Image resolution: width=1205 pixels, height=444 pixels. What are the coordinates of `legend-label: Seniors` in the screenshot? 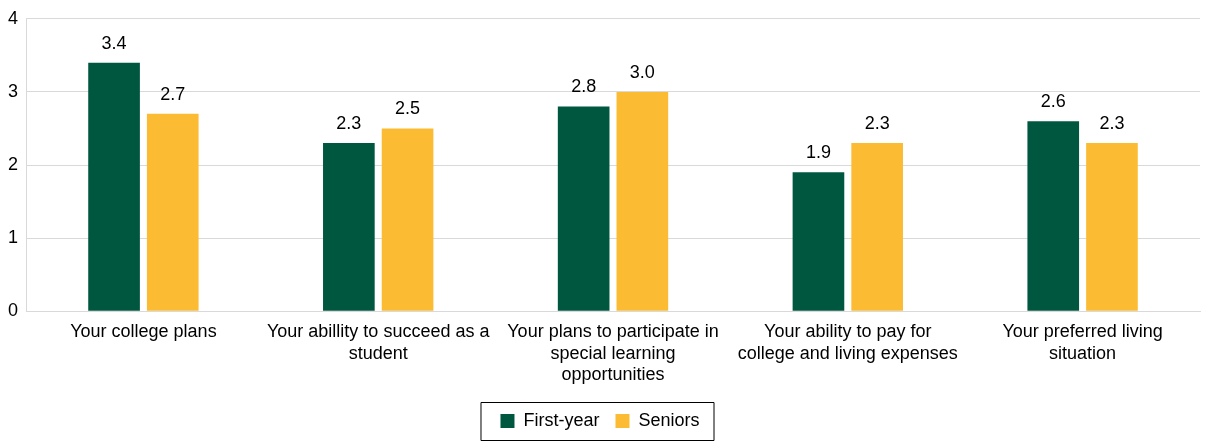 It's located at (669, 419).